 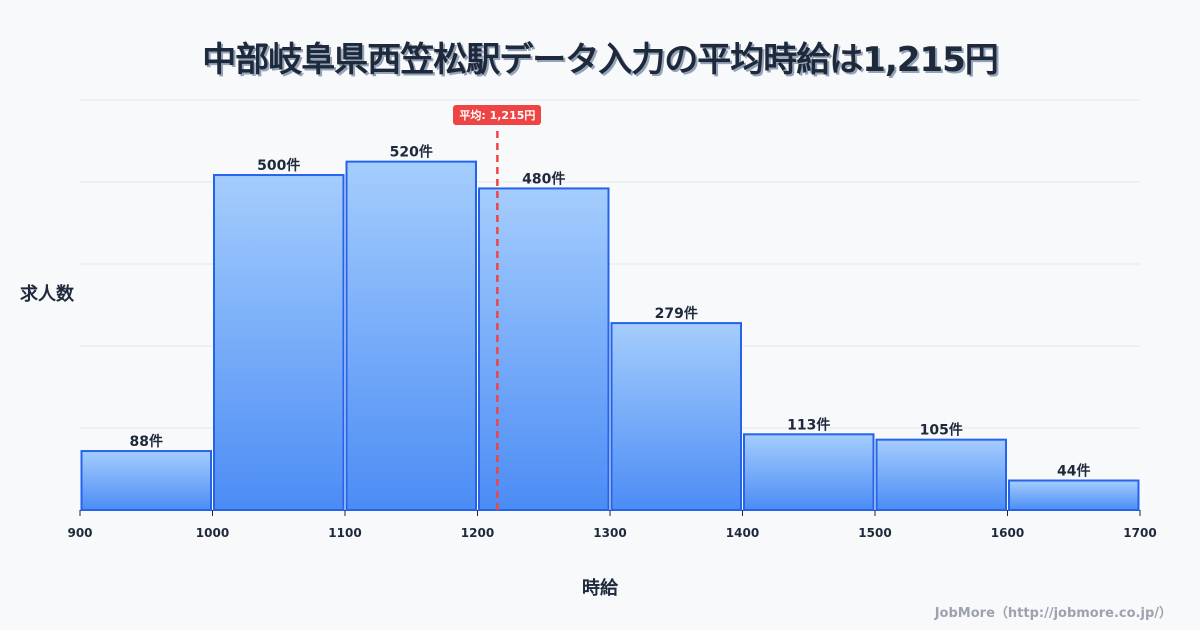 I want to click on mean-badge: 平均: 1,215円, so click(x=497, y=115).